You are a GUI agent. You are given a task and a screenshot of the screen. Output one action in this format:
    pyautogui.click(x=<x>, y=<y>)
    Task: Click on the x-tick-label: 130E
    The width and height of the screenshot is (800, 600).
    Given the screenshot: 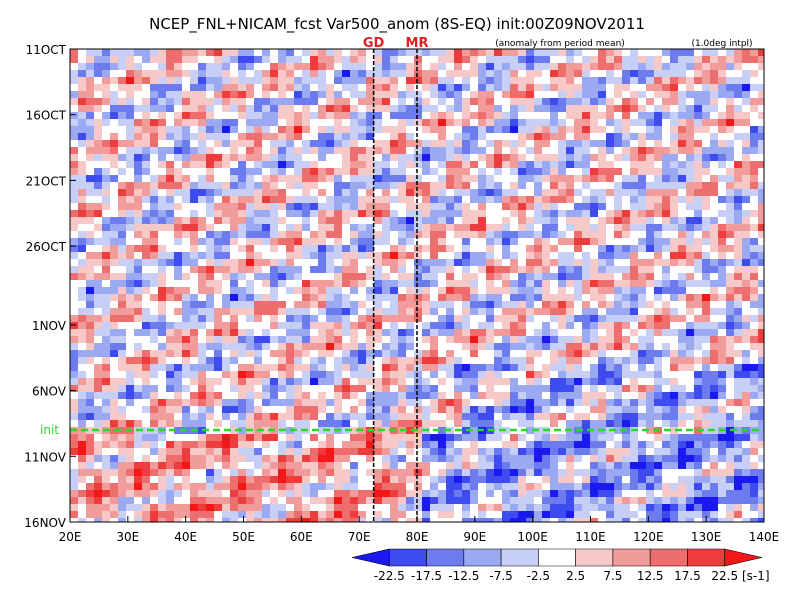 What is the action you would take?
    pyautogui.click(x=706, y=537)
    